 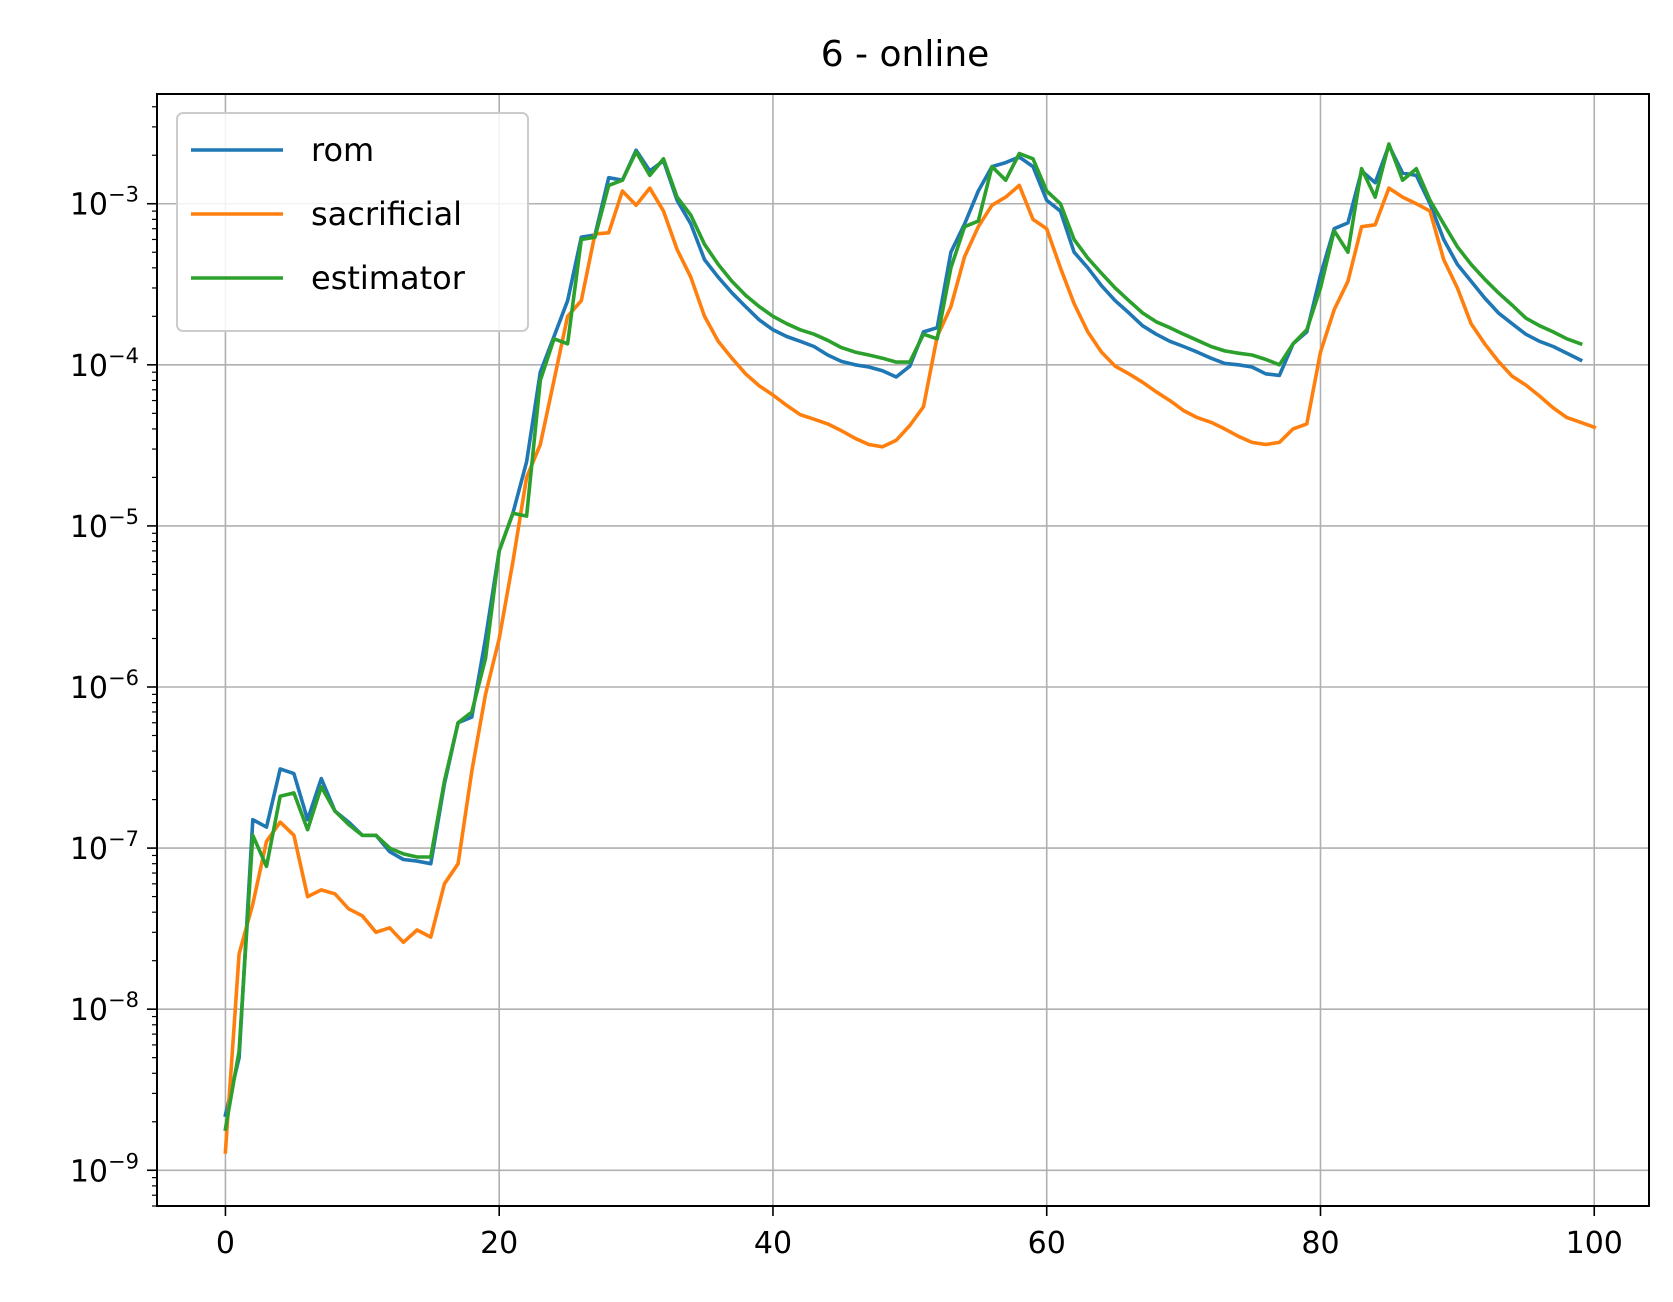 What do you see at coordinates (104, 525) in the screenshot?
I see `y-tick-label: 10⁻⁵` at bounding box center [104, 525].